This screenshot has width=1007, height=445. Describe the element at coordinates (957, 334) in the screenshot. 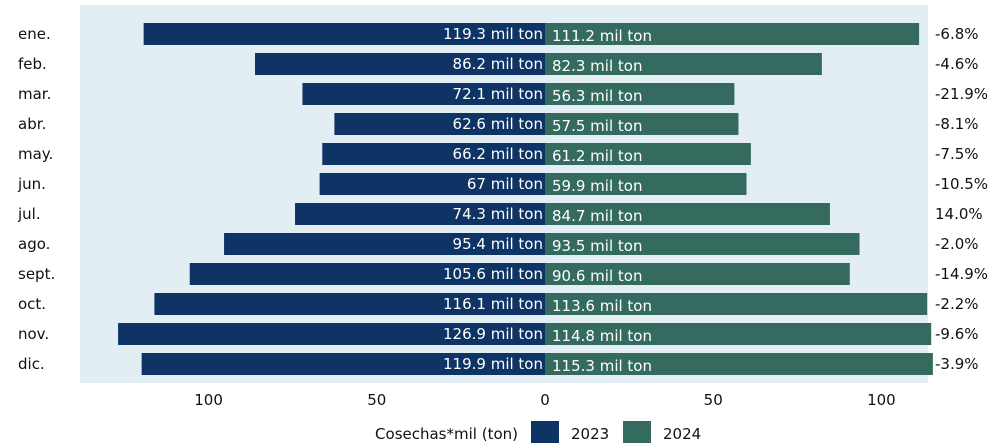

I see `change-label: -9.6%` at that location.